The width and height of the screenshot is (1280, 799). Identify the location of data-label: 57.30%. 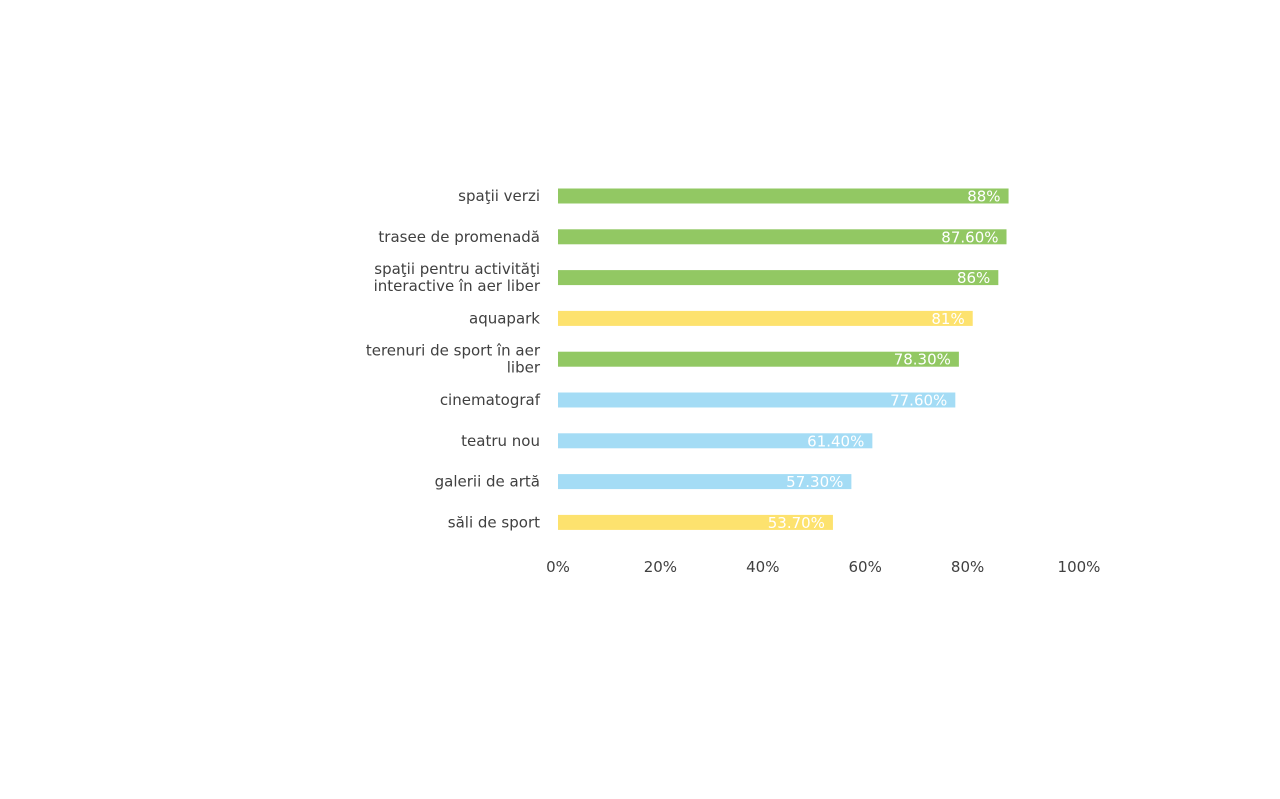
(814, 482).